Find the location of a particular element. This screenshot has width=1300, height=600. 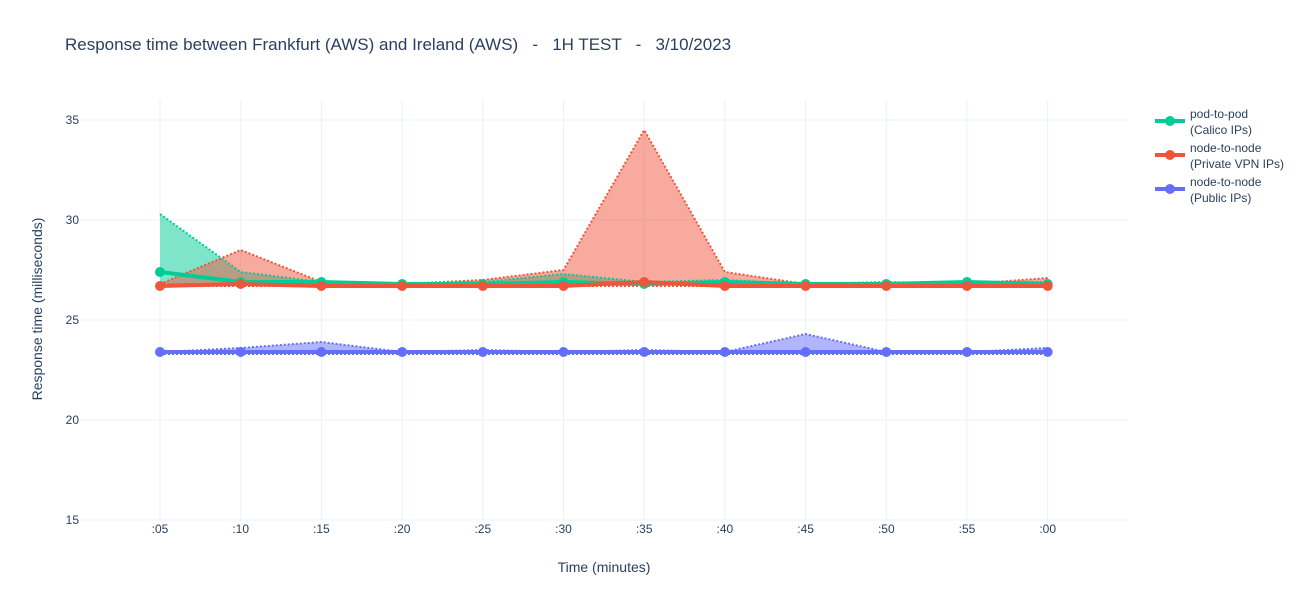

y-tick-label: 35 is located at coordinates (73, 120).